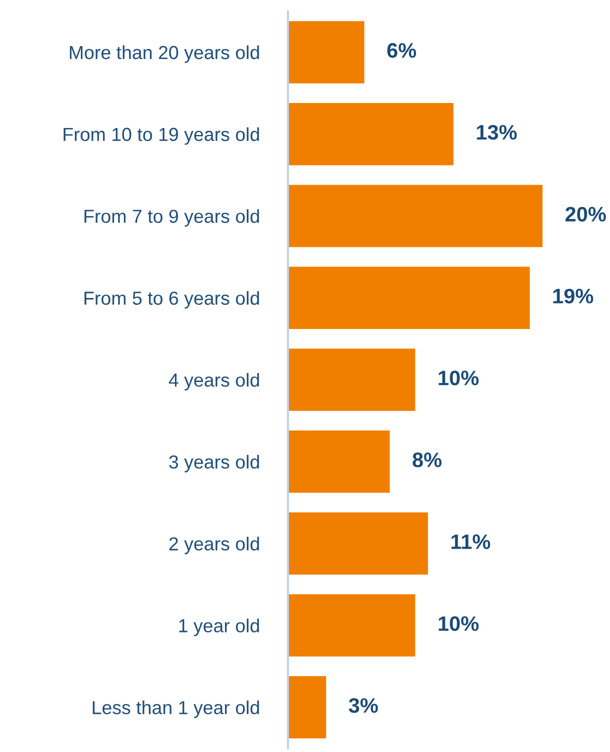 This screenshot has height=752, width=610. I want to click on data-label: 11%, so click(470, 542).